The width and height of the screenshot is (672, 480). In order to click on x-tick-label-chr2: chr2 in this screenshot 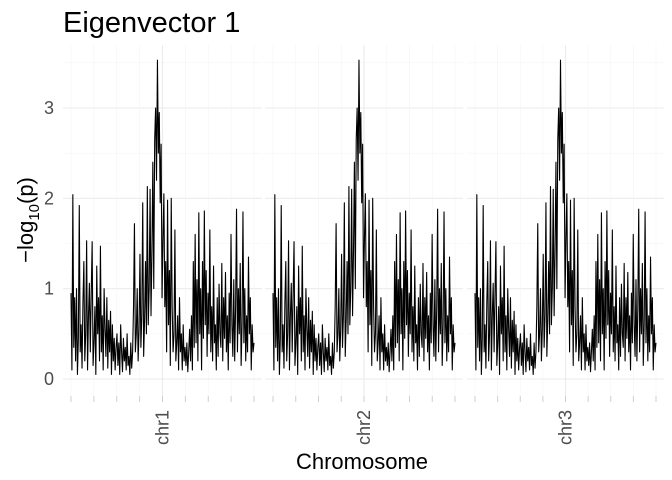, I will do `click(364, 427)`.